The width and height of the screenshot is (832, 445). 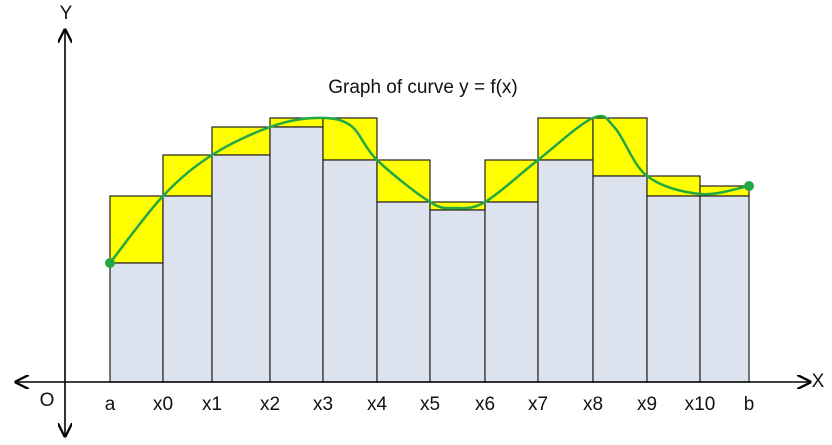 What do you see at coordinates (647, 404) in the screenshot?
I see `x-label: x9` at bounding box center [647, 404].